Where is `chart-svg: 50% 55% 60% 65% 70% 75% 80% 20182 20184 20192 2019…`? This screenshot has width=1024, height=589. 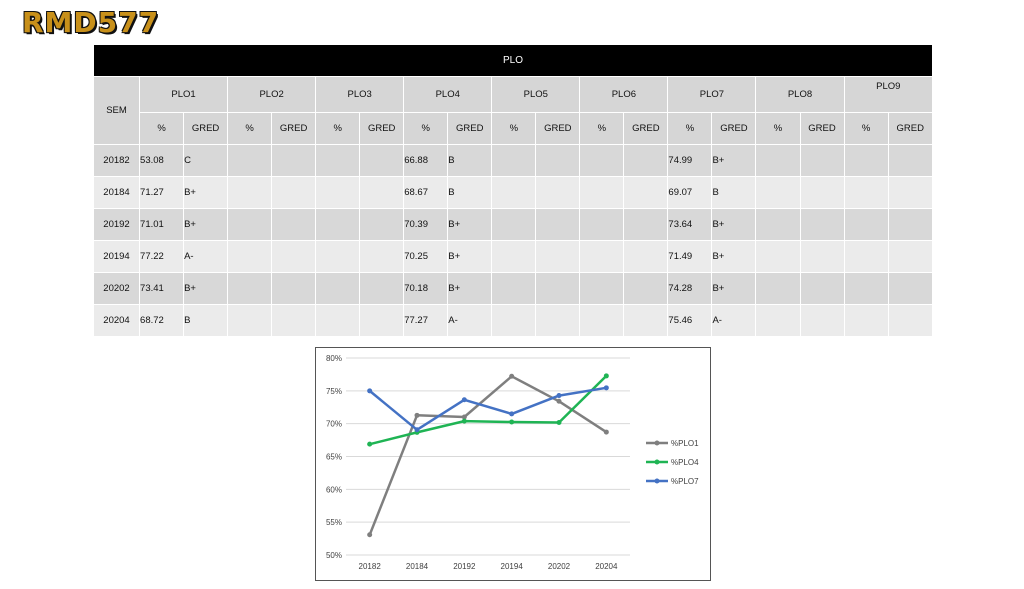
chart-svg: 50% 55% 60% 65% 70% 75% 80% 20182 20184 20192 2019… is located at coordinates (512, 462).